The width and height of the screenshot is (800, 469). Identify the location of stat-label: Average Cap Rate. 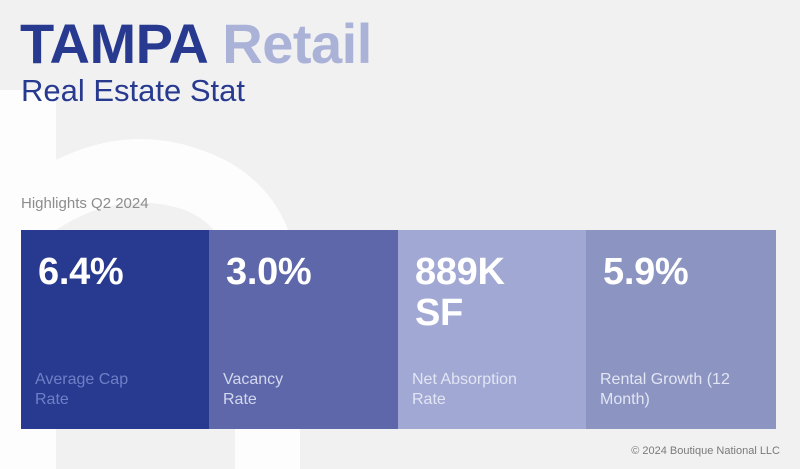
(82, 389).